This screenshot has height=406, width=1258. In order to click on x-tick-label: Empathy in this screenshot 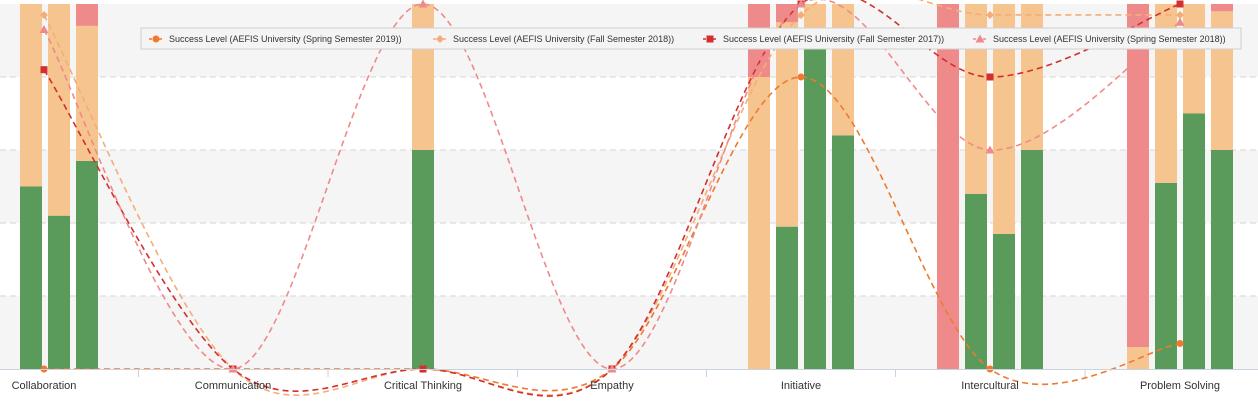, I will do `click(612, 386)`.